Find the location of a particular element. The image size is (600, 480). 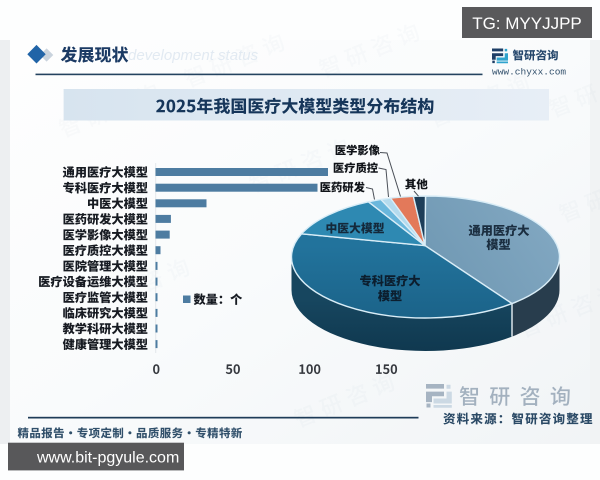

svg-text: development status is located at coordinates (193, 55).